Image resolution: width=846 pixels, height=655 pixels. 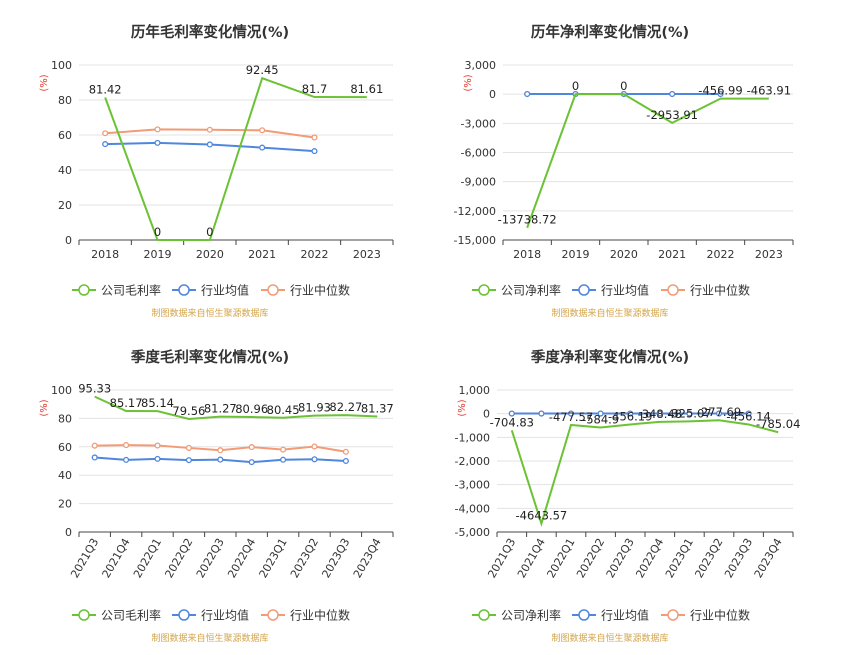 I want to click on legend-label: 行业中位数, so click(x=320, y=290).